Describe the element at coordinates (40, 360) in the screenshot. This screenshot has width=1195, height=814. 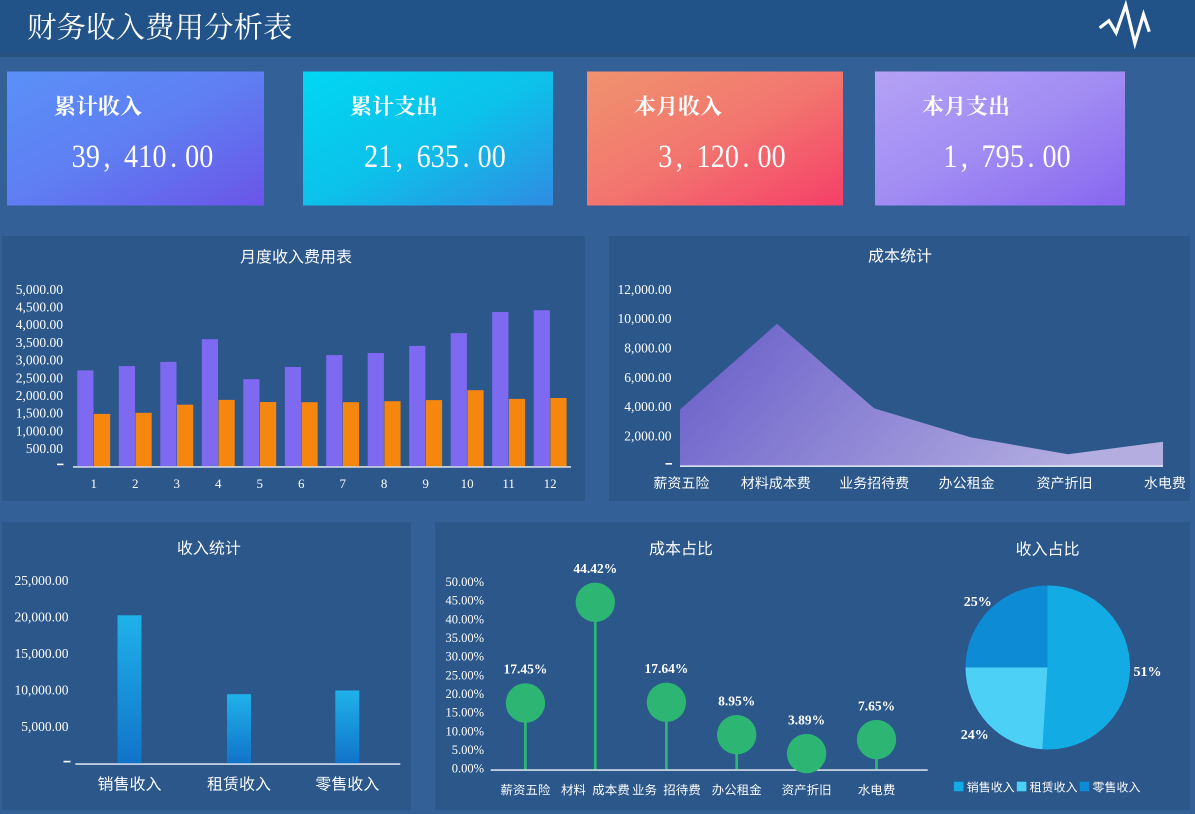
I see `svg-text: 3,000.00` at that location.